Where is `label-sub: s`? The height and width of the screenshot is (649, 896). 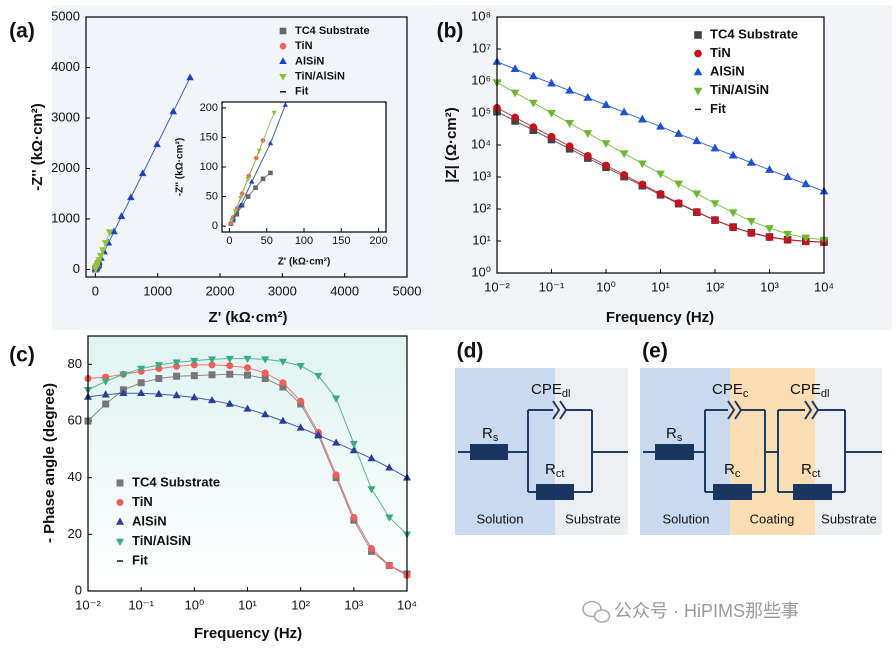 label-sub: s is located at coordinates (680, 438).